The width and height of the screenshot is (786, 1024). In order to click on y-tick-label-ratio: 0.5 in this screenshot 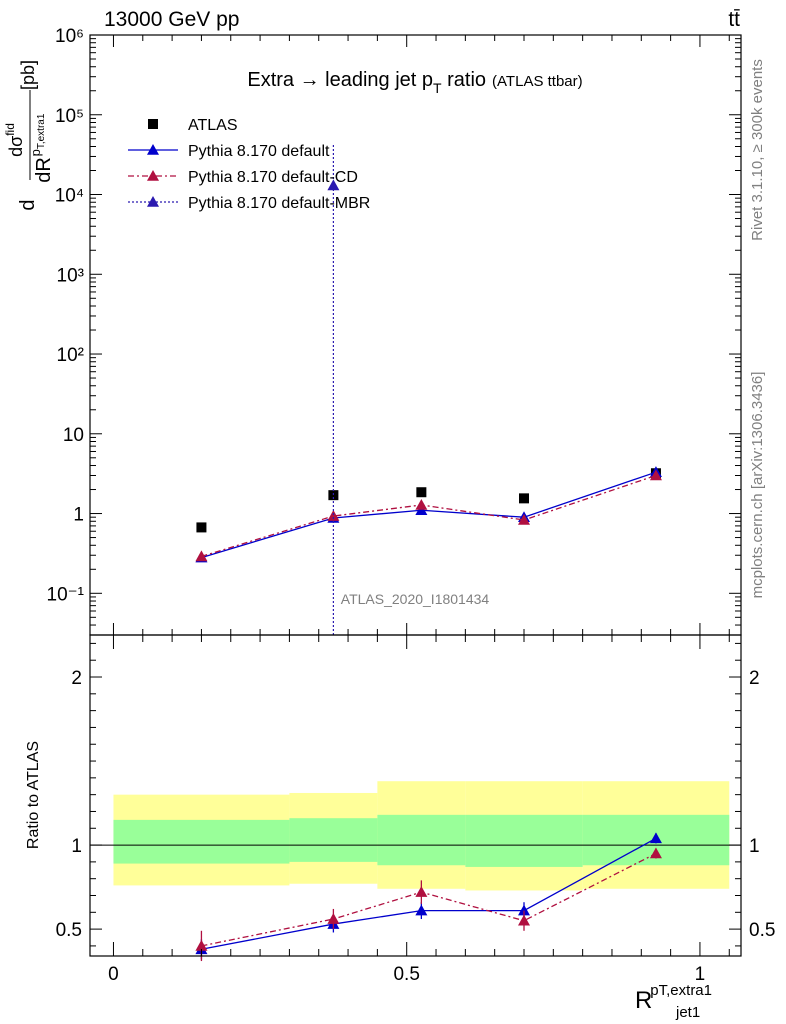, I will do `click(69, 930)`.